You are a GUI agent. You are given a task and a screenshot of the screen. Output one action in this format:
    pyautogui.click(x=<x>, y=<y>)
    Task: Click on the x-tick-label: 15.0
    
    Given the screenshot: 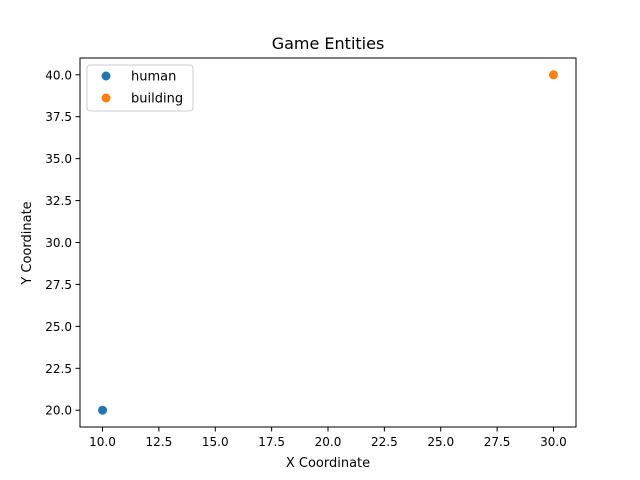 What is the action you would take?
    pyautogui.click(x=215, y=442)
    